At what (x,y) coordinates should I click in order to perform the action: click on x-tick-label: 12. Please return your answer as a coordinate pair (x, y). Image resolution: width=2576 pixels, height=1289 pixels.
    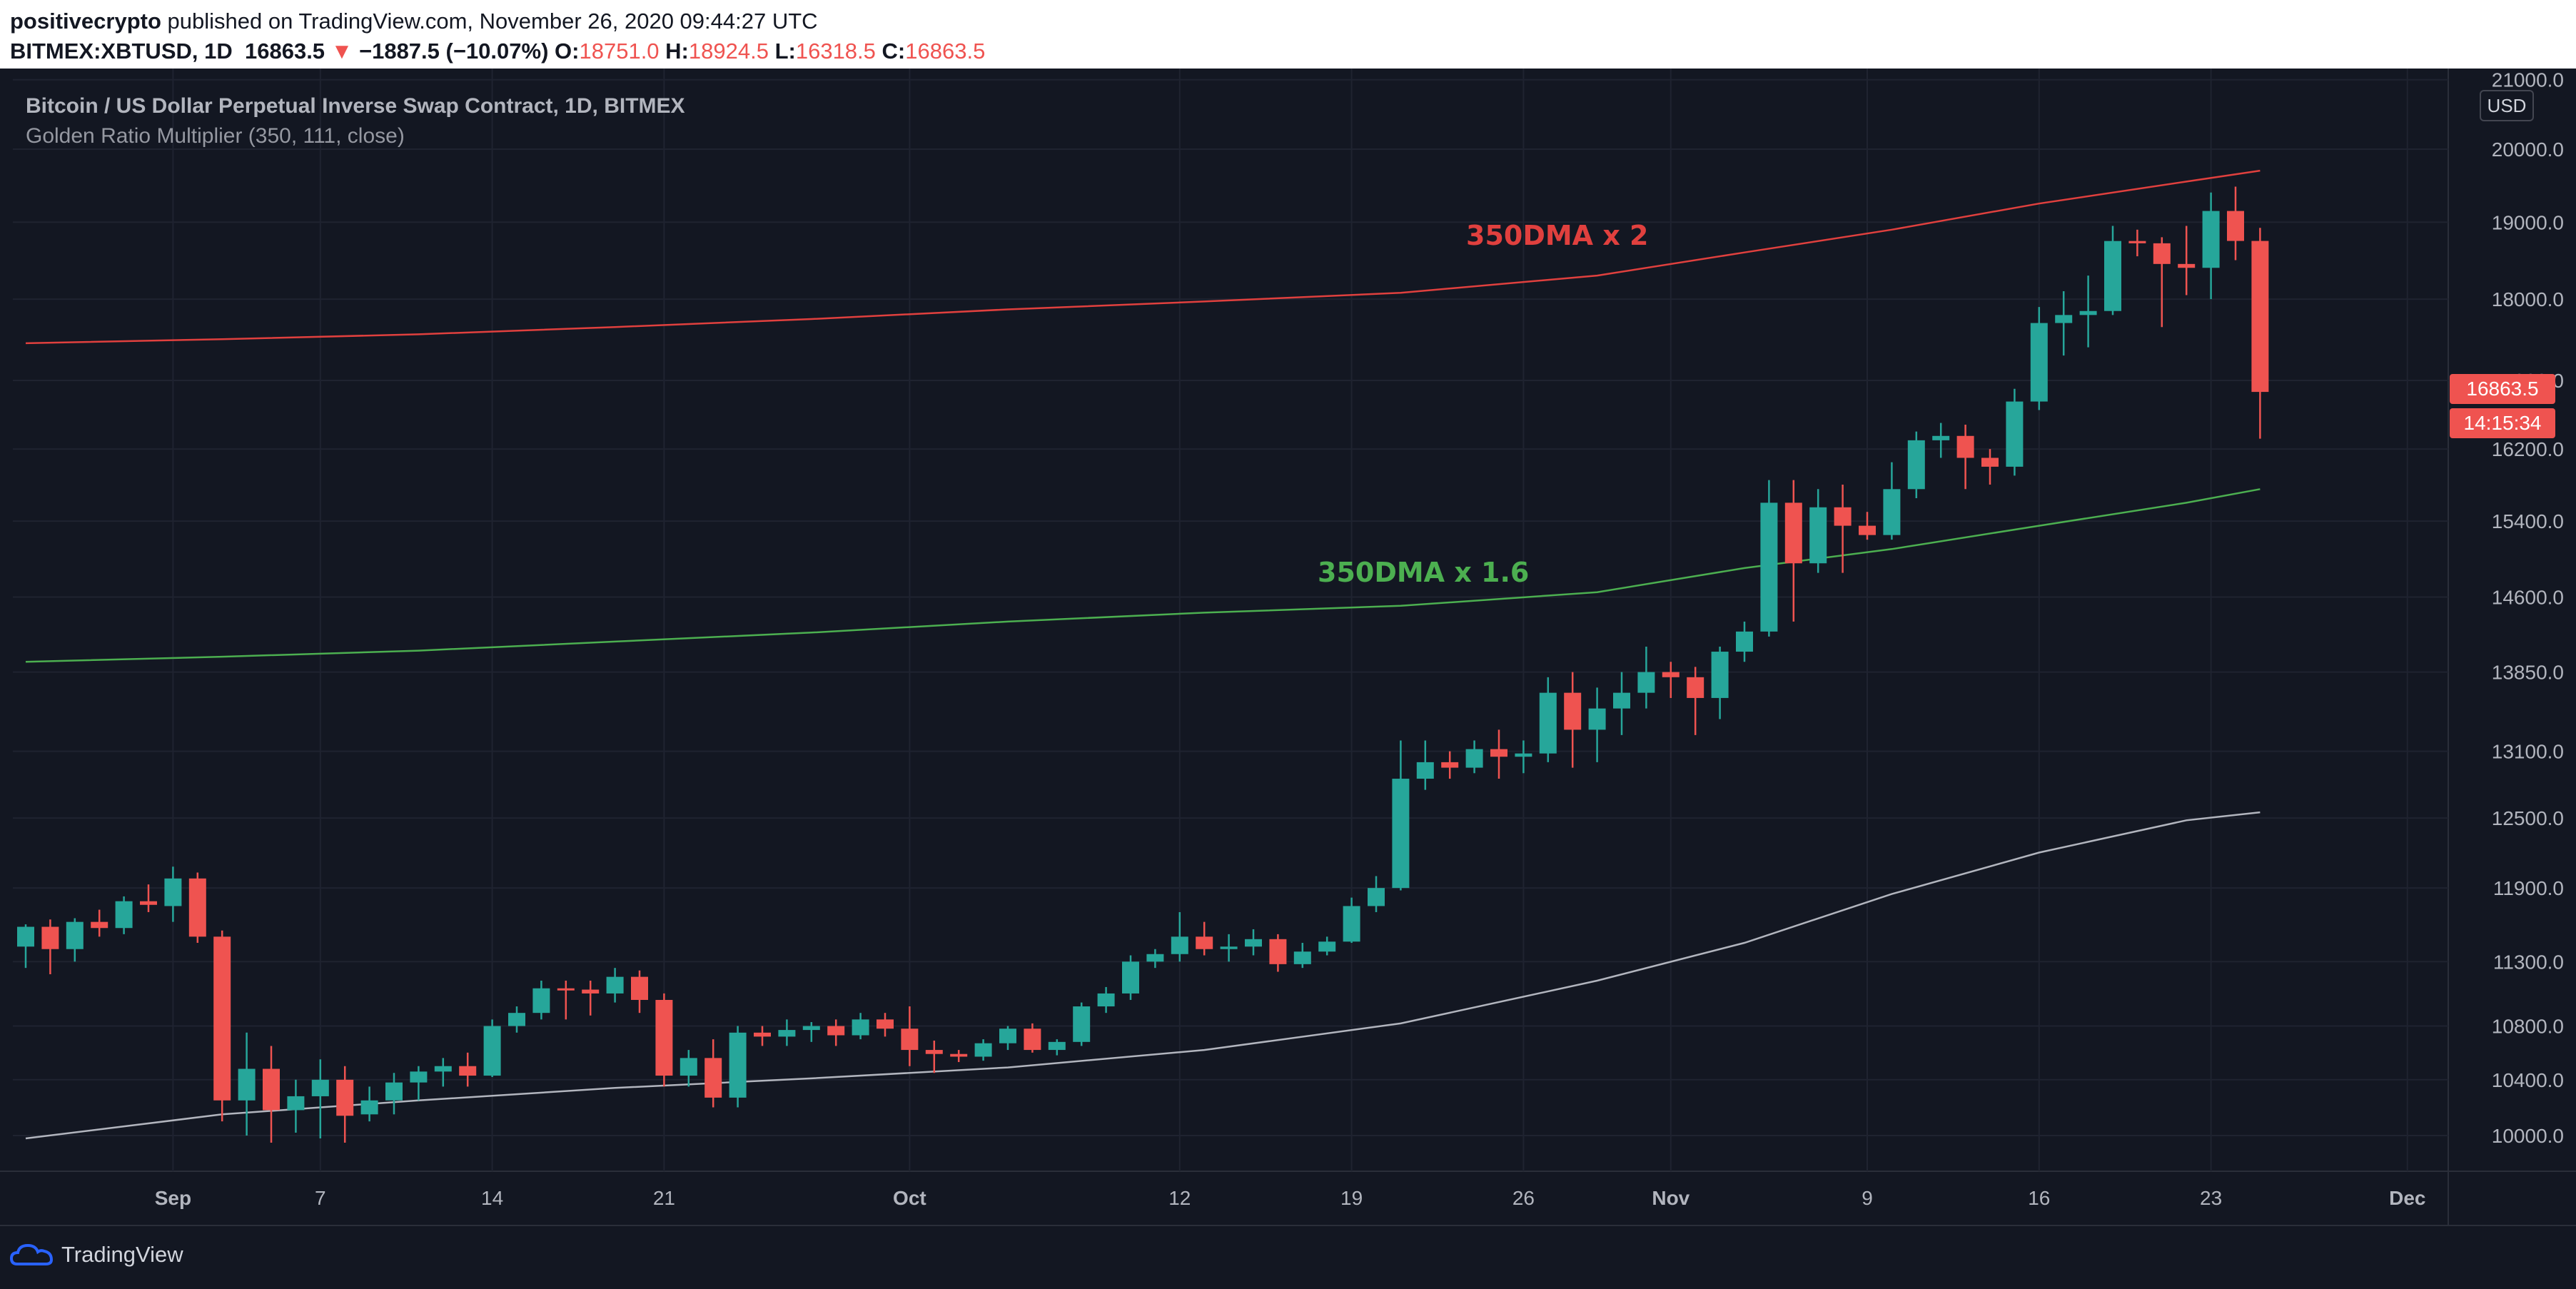
    Looking at the image, I should click on (1179, 1198).